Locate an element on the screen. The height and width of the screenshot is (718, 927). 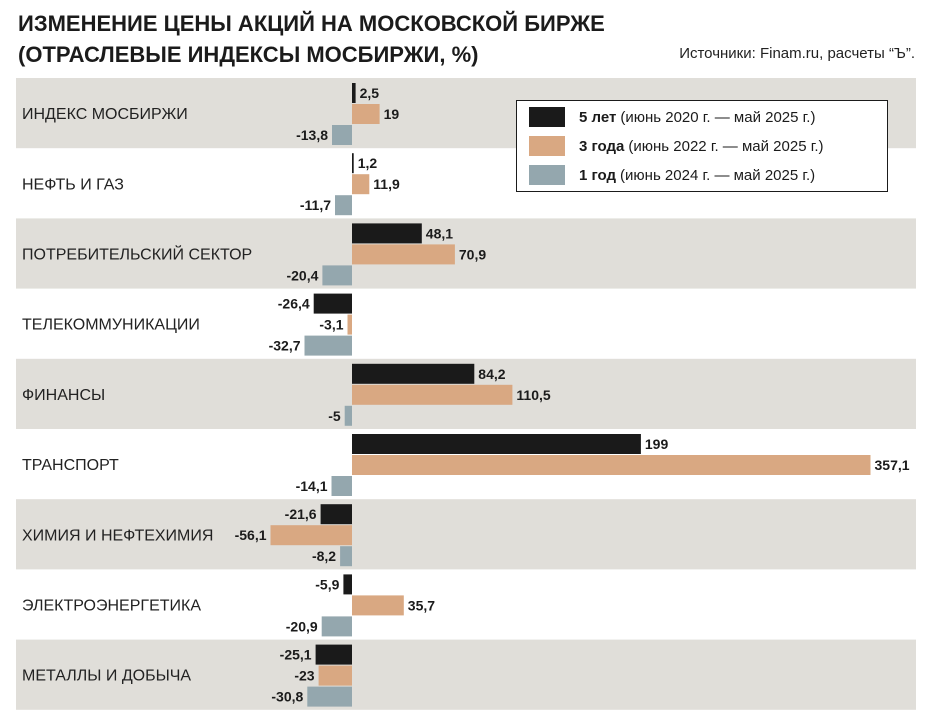
value-label-3-years: -23 is located at coordinates (304, 676).